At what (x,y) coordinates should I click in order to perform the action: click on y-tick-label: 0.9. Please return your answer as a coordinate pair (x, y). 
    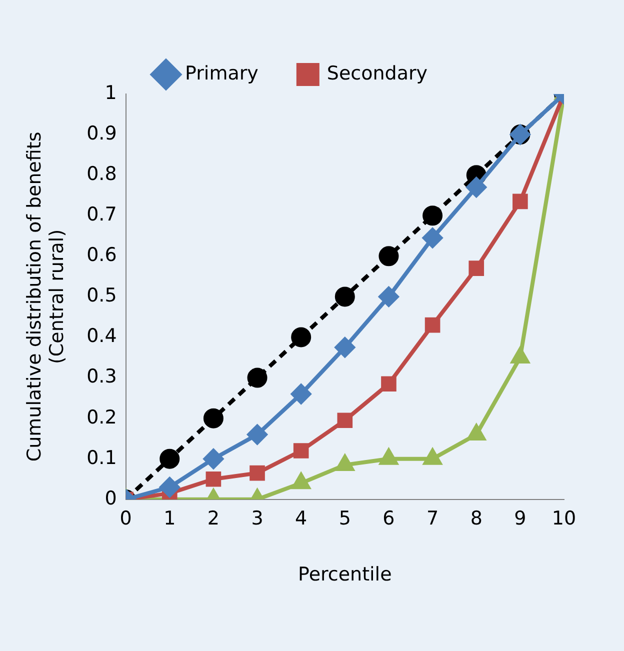
    Looking at the image, I should click on (101, 133).